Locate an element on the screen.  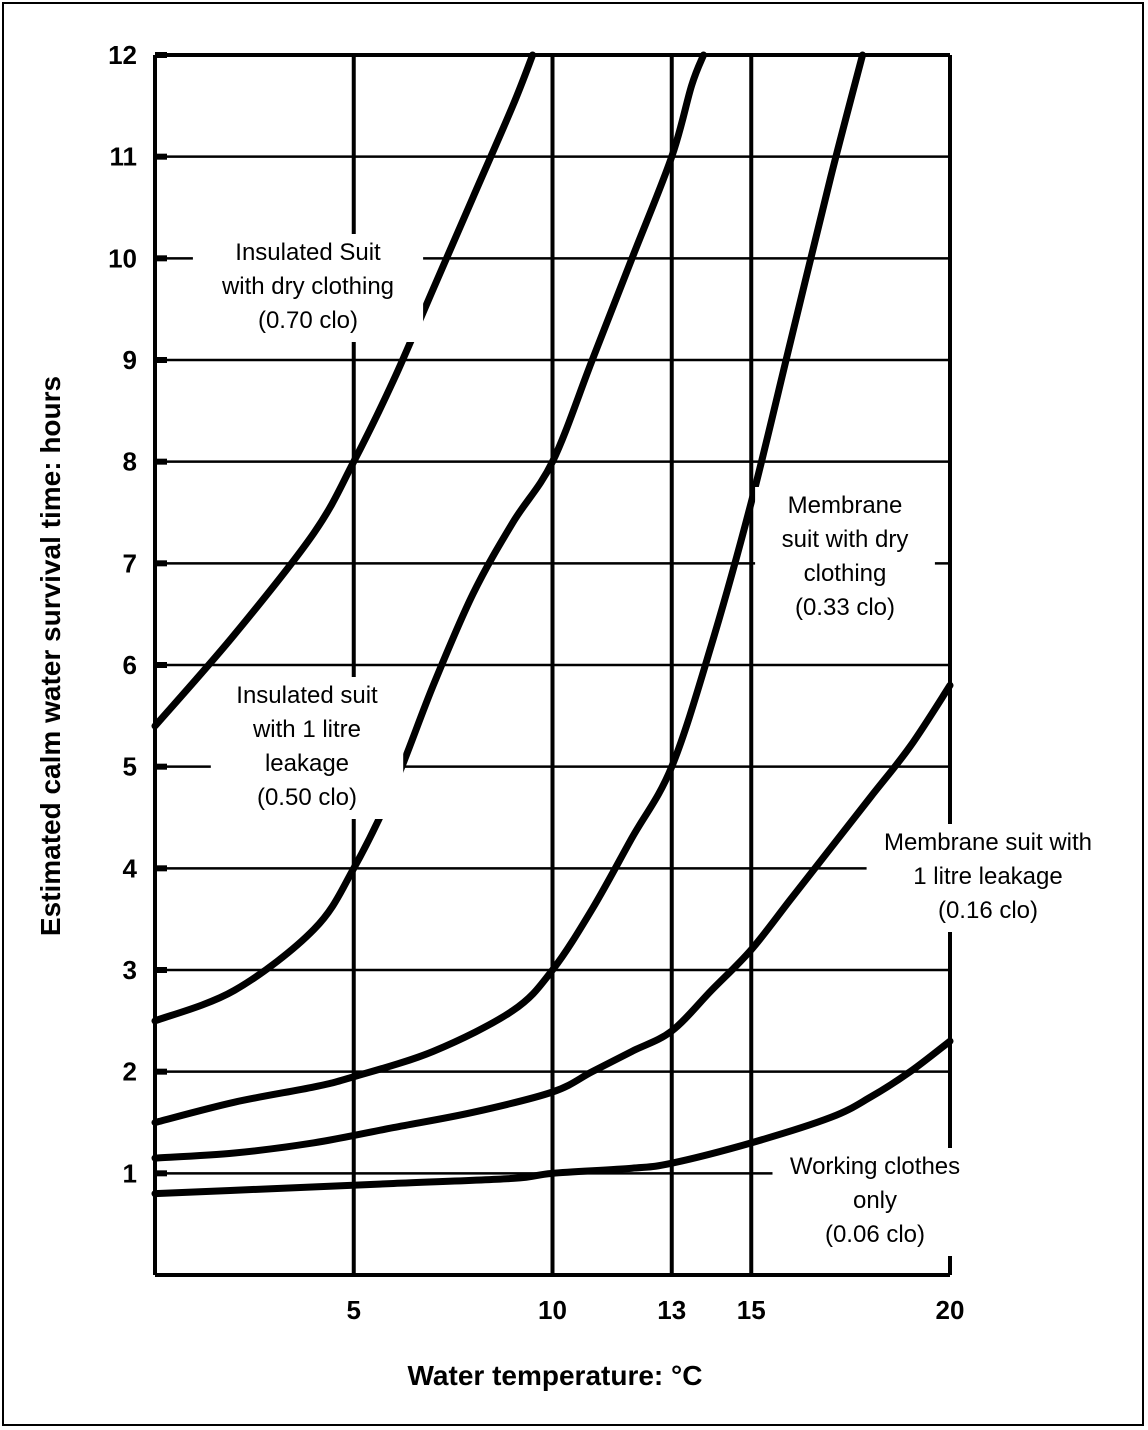
y-tick-label-12: 12 is located at coordinates (122, 55).